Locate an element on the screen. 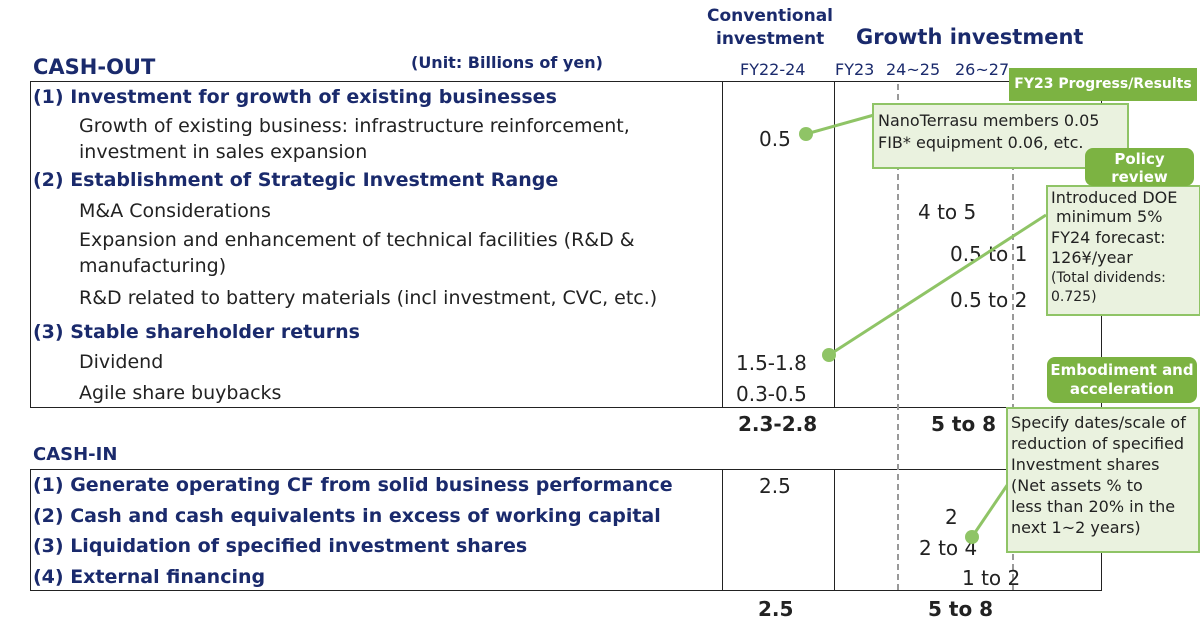 This screenshot has height=632, width=1200. cash-out-total-growth: 5 to 8 is located at coordinates (964, 424).